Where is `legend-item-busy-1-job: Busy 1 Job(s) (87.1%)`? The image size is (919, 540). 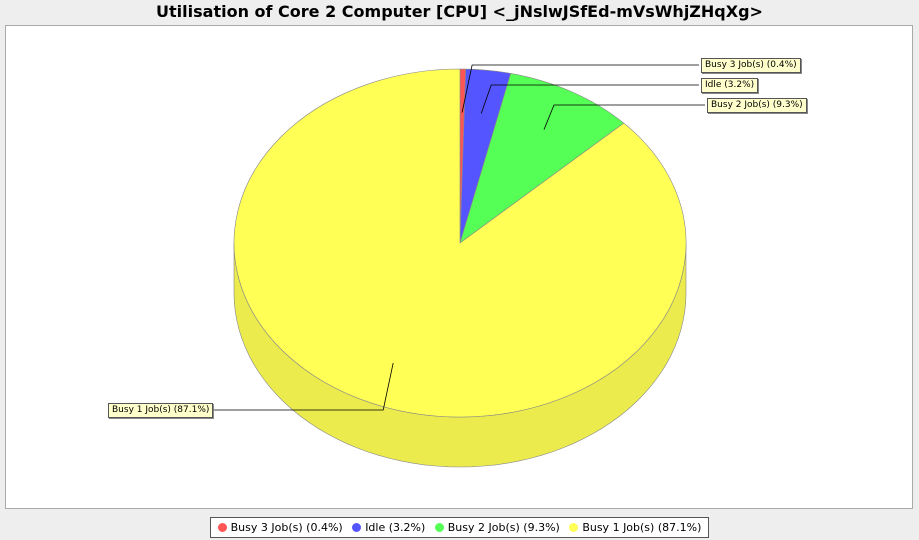 legend-item-busy-1-job: Busy 1 Job(s) (87.1%) is located at coordinates (635, 527).